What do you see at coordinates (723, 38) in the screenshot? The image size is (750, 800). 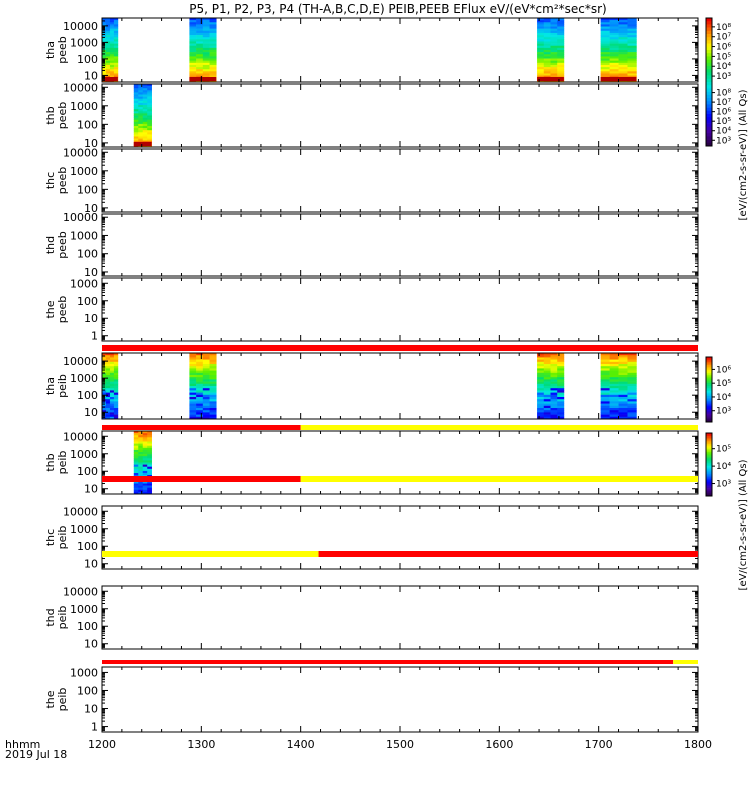 I see `colorbar-tick-label: 10⁷` at bounding box center [723, 38].